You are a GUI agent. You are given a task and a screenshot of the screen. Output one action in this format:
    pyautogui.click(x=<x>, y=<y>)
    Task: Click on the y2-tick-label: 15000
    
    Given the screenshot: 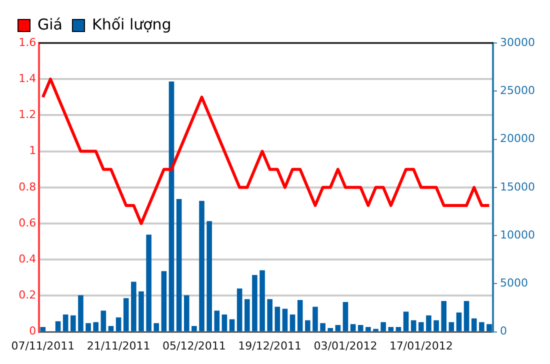 What is the action you would take?
    pyautogui.click(x=518, y=187)
    